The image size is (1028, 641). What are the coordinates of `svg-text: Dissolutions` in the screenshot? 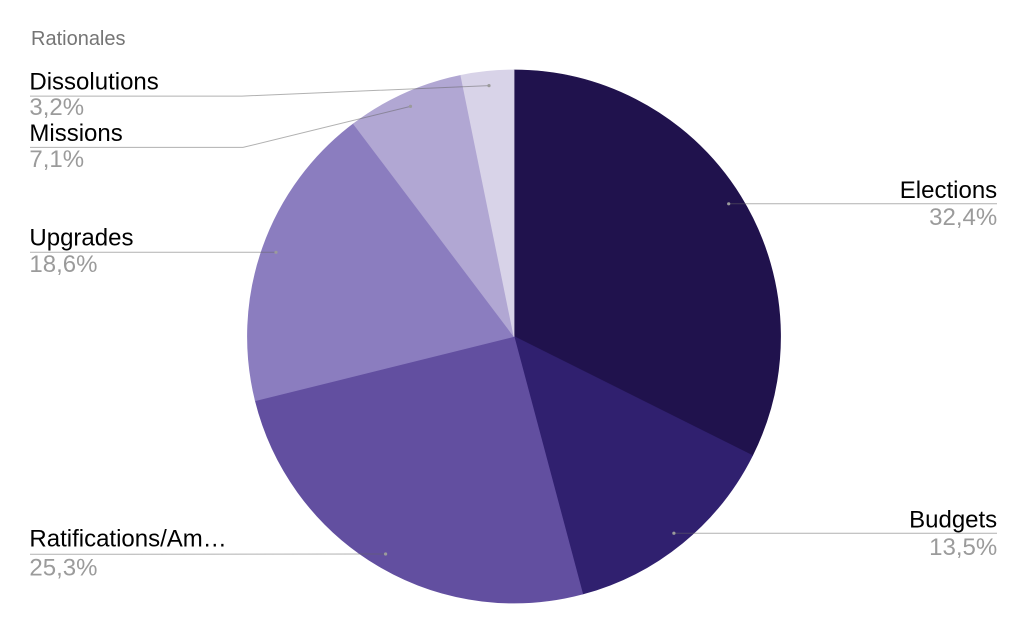 It's located at (93, 81).